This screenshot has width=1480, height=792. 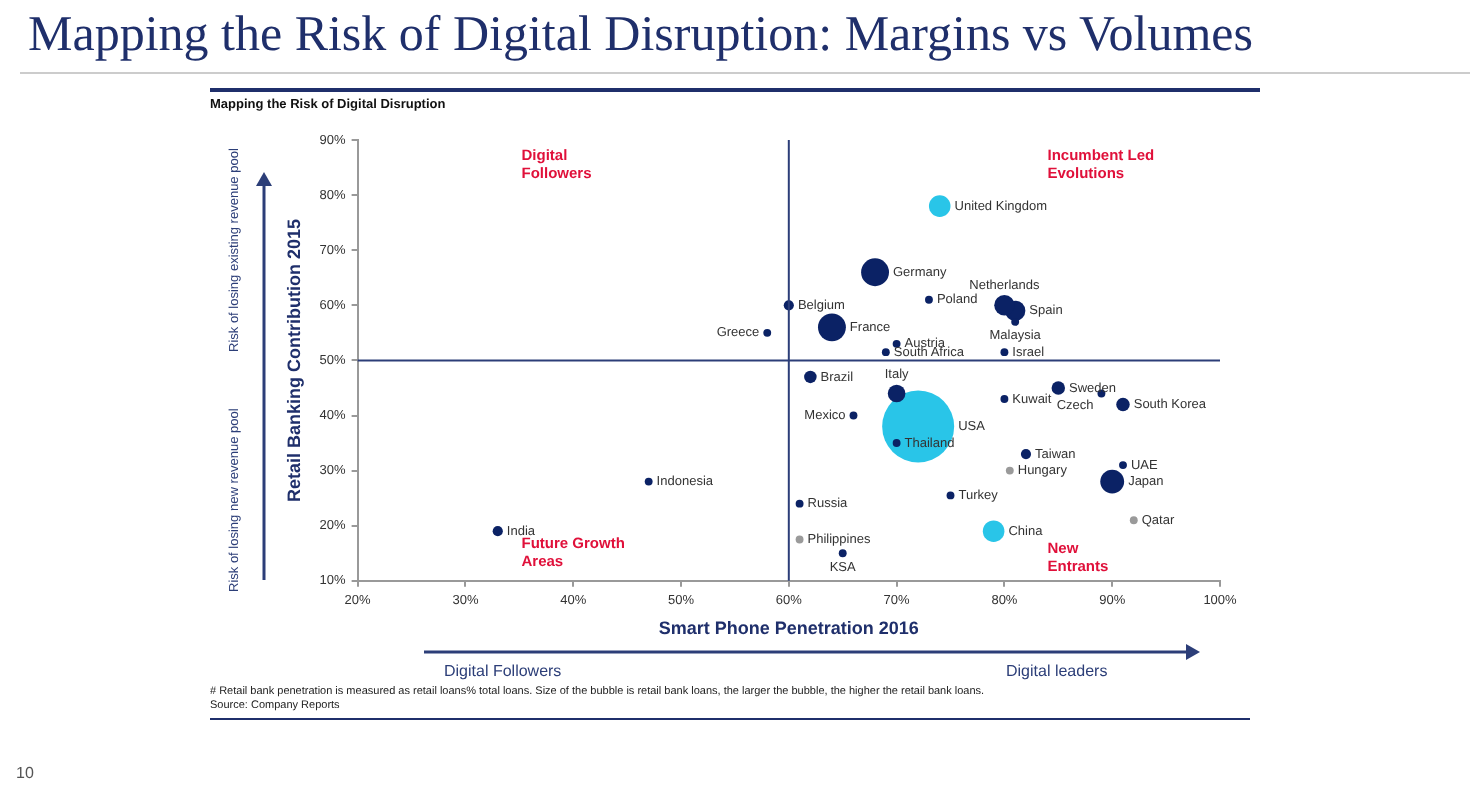 What do you see at coordinates (641, 36) in the screenshot?
I see `chart-title: Mapping the Risk of Digital Disruption: Margins vs Volumes` at bounding box center [641, 36].